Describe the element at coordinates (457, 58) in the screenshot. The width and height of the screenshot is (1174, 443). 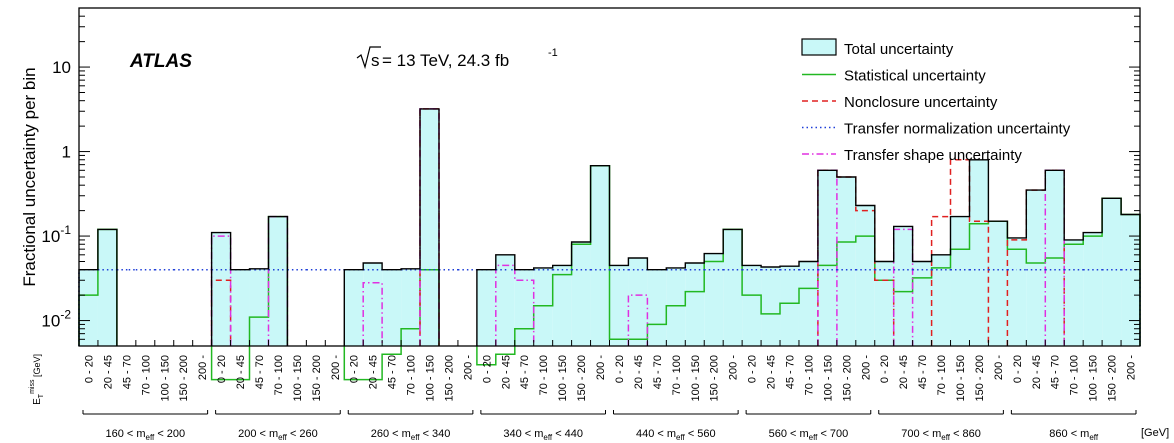
I see `energy-label: s = 13 TeV, 24.3 fb -1` at that location.